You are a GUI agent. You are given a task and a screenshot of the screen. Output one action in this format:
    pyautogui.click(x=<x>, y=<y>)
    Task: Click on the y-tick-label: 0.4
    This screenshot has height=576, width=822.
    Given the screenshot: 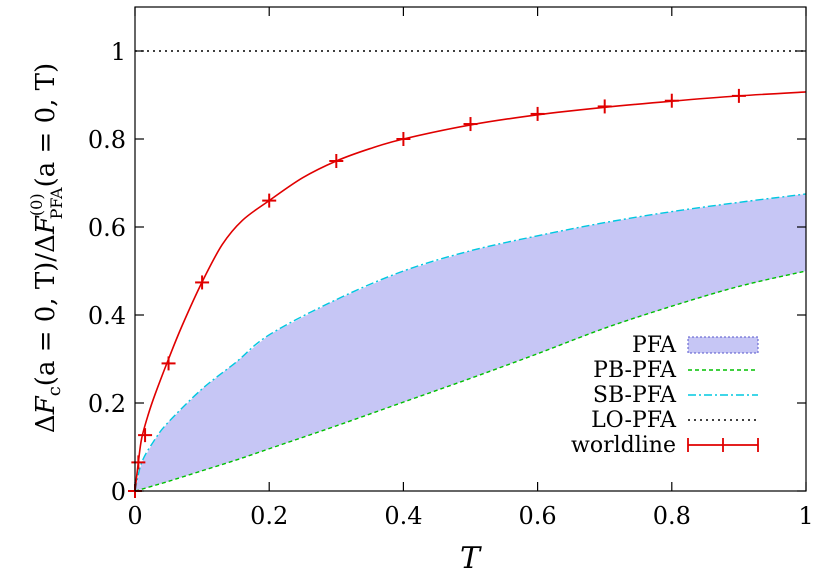 What is the action you would take?
    pyautogui.click(x=107, y=316)
    